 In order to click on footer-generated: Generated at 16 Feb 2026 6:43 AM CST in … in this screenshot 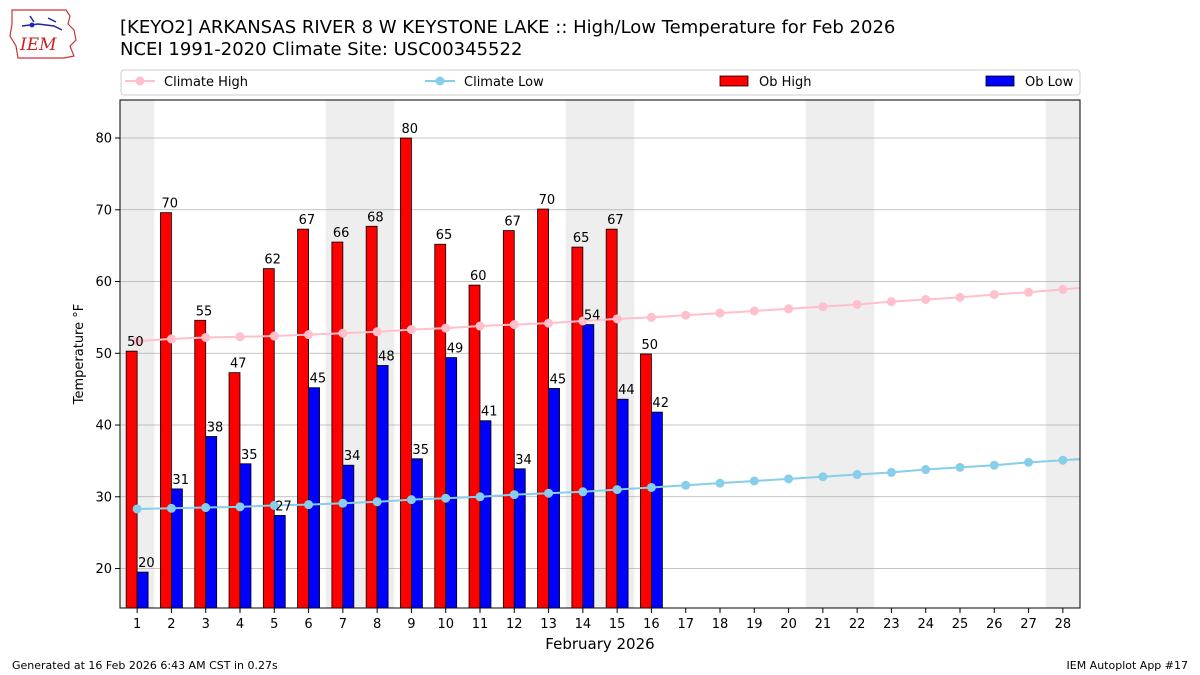, I will do `click(145, 665)`.